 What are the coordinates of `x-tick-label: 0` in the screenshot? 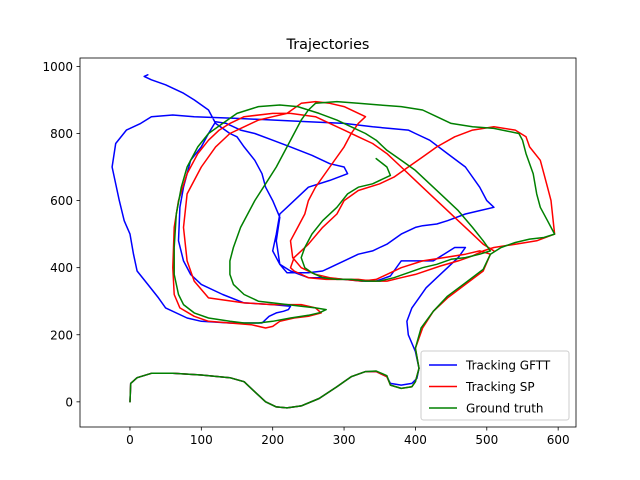 It's located at (130, 440).